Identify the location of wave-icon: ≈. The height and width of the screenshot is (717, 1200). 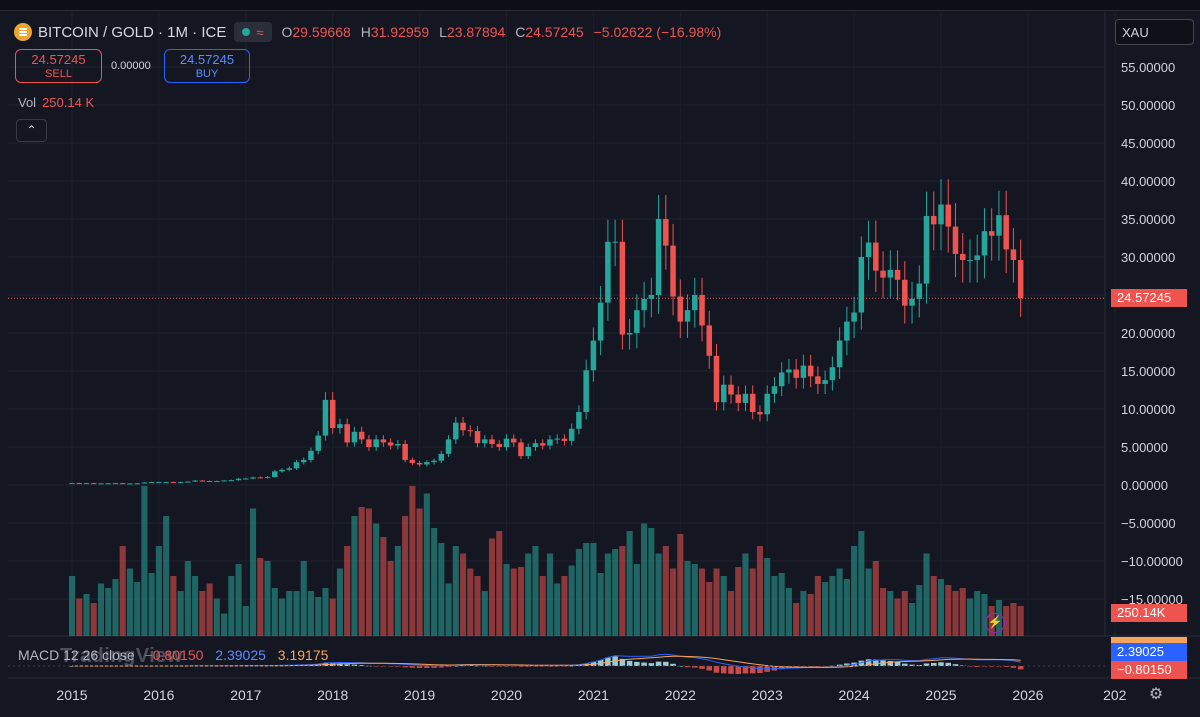
(260, 32).